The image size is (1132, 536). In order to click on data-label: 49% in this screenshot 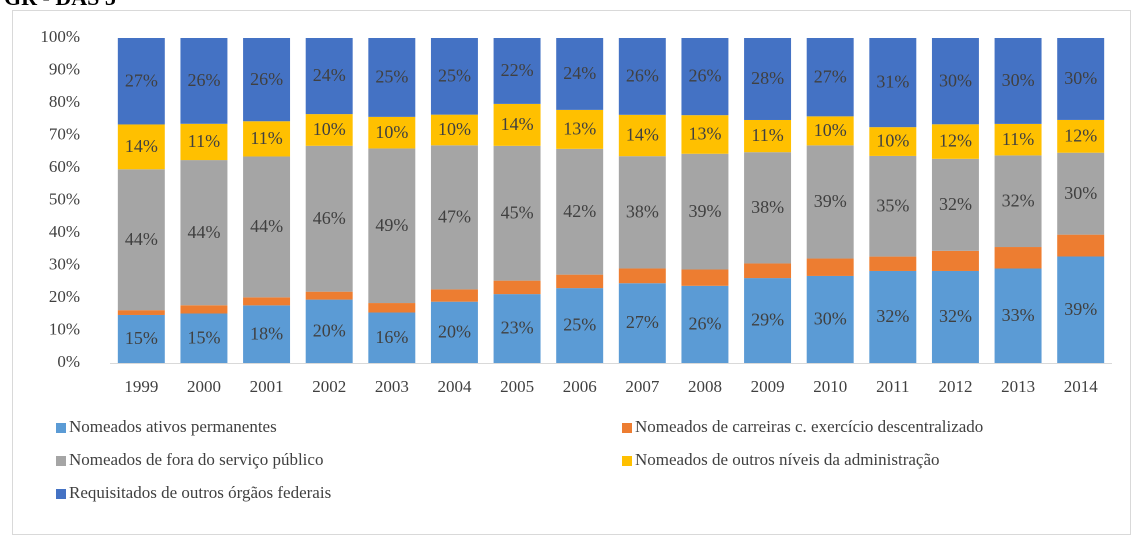, I will do `click(391, 225)`.